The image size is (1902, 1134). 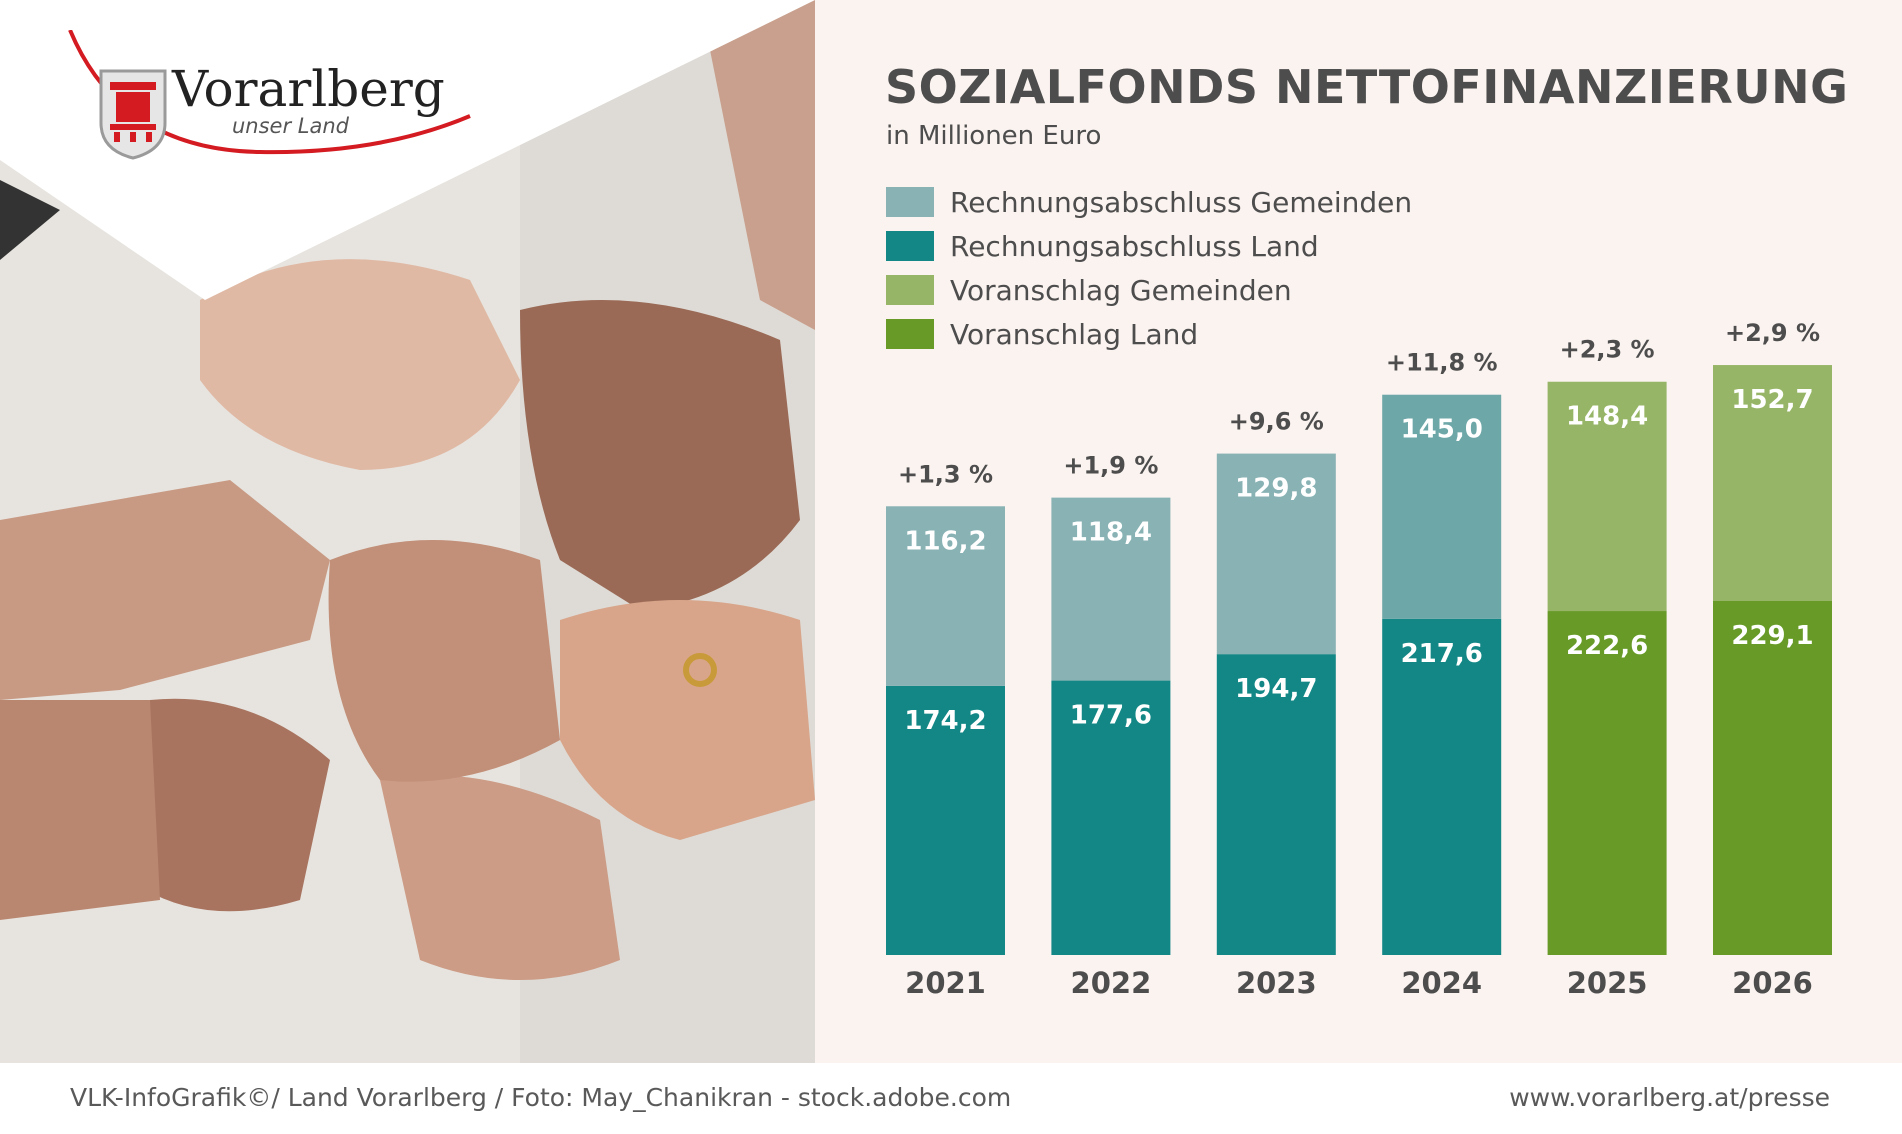 What do you see at coordinates (1121, 290) in the screenshot?
I see `legend-label: Voranschlag Gemeinden` at bounding box center [1121, 290].